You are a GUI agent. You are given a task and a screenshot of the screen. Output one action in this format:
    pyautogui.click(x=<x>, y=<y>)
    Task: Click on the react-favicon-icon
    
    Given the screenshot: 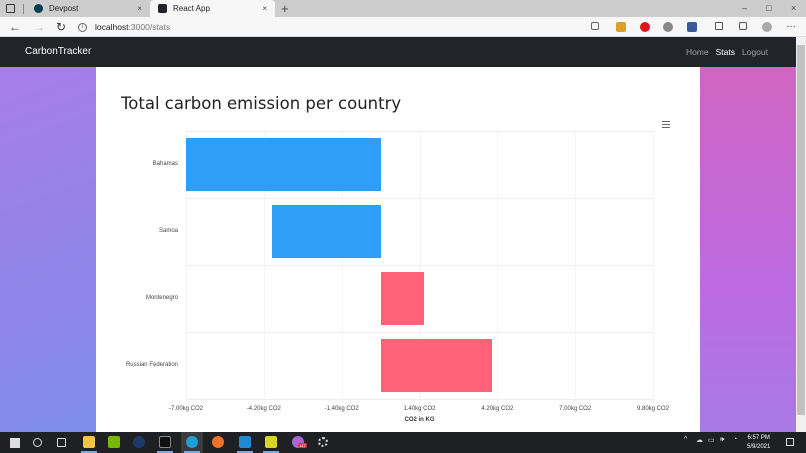 What is the action you would take?
    pyautogui.click(x=162, y=8)
    